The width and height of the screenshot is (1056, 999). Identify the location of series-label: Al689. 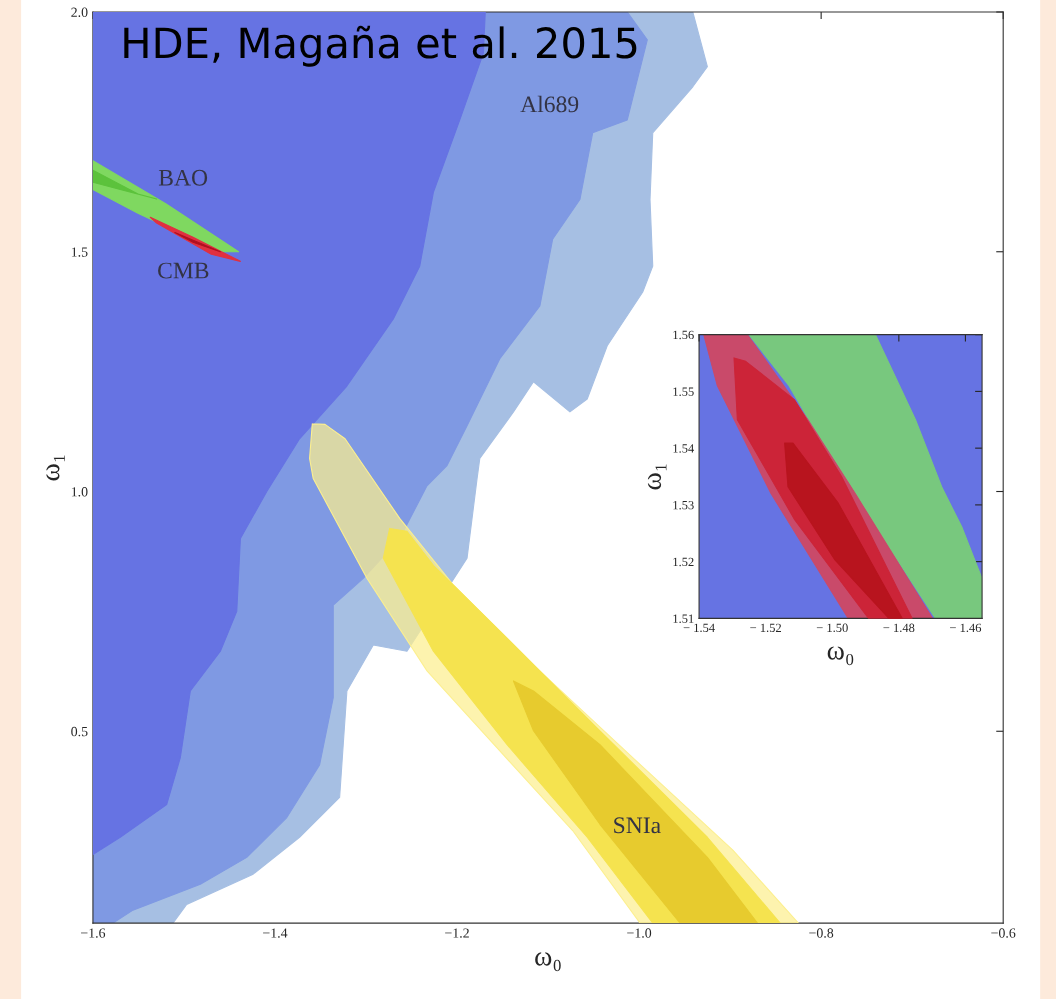
(549, 104).